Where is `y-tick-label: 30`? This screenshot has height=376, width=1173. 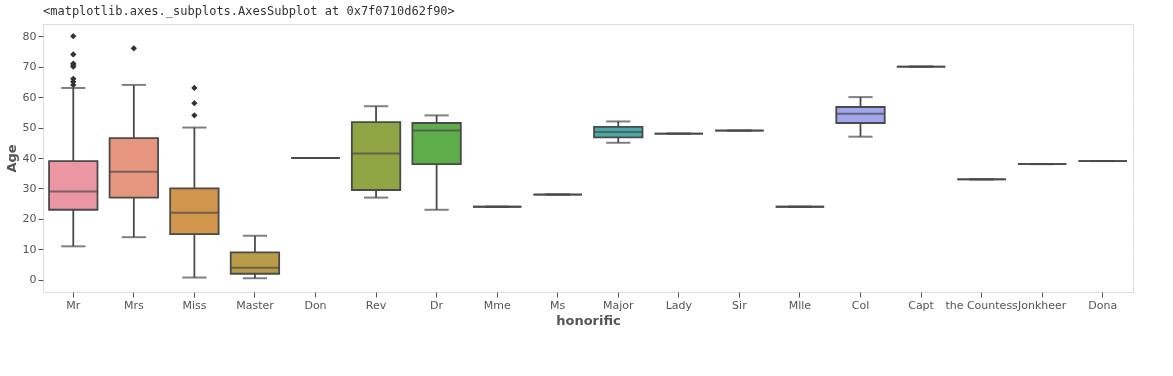 y-tick-label: 30 is located at coordinates (29, 188).